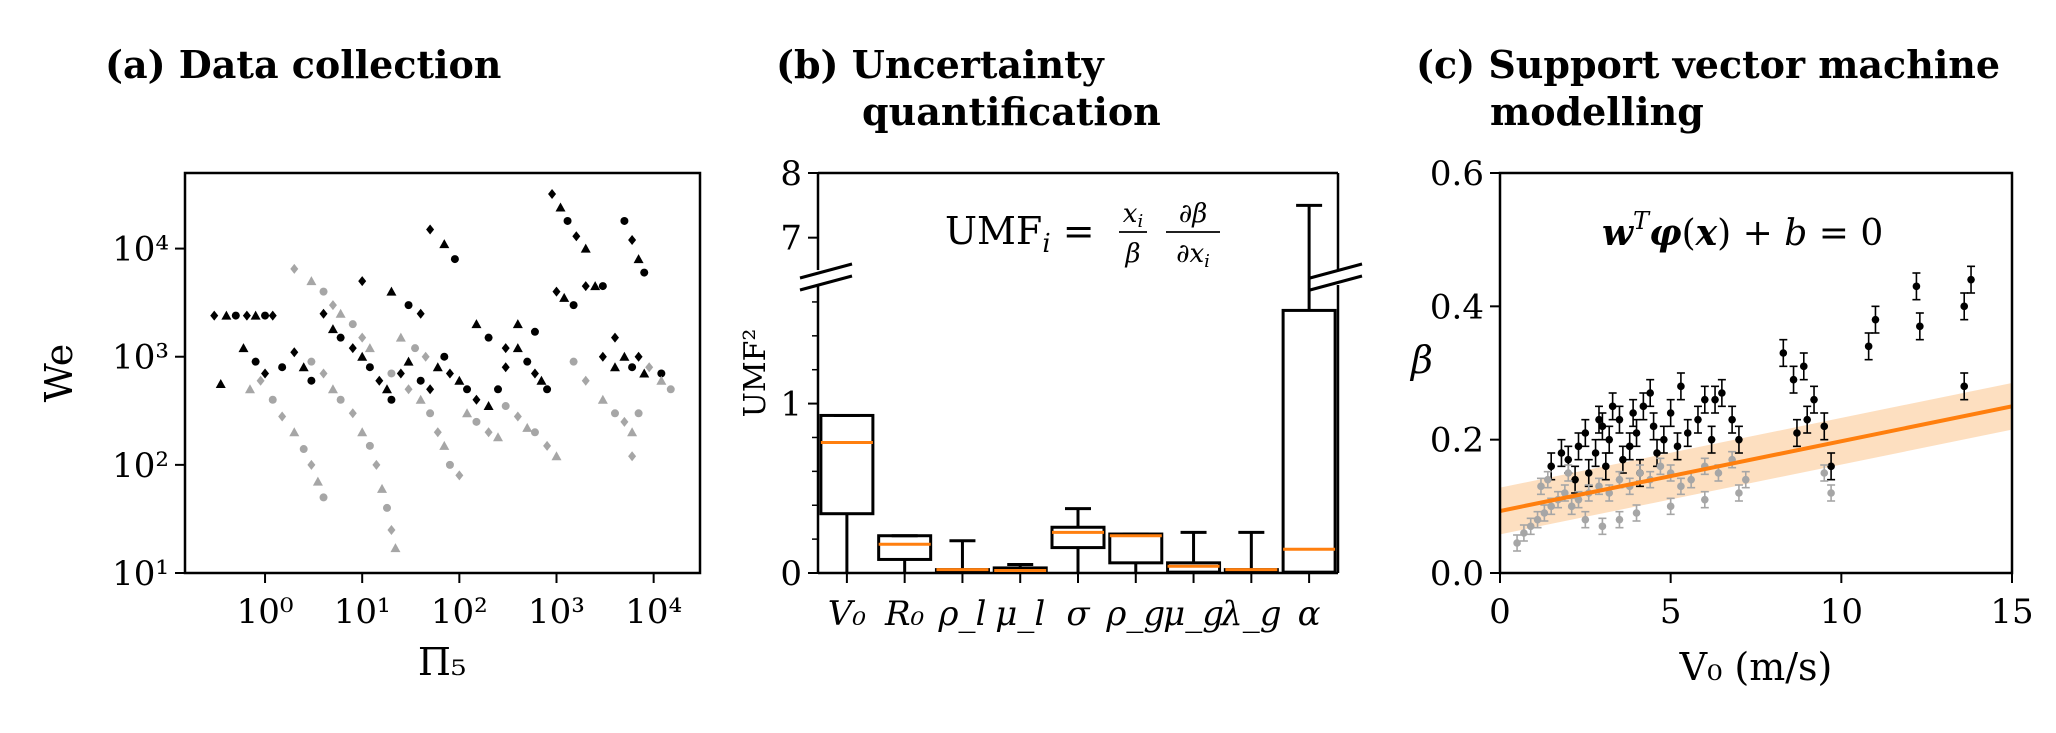 Image resolution: width=2056 pixels, height=733 pixels. I want to click on panel-c-xlabel: V₀ (m/s), so click(1756, 667).